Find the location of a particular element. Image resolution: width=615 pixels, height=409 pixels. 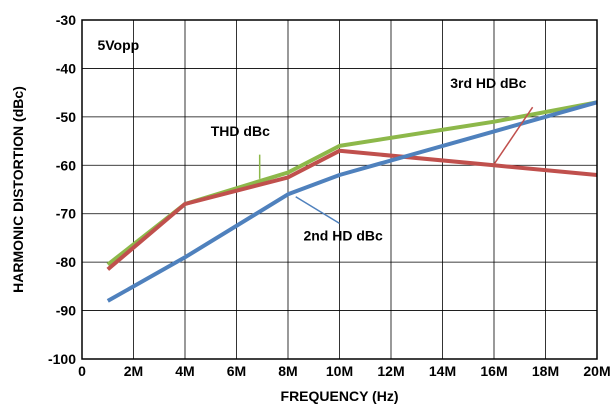

leader-line-2nd-hd-dbc is located at coordinates (317, 210).